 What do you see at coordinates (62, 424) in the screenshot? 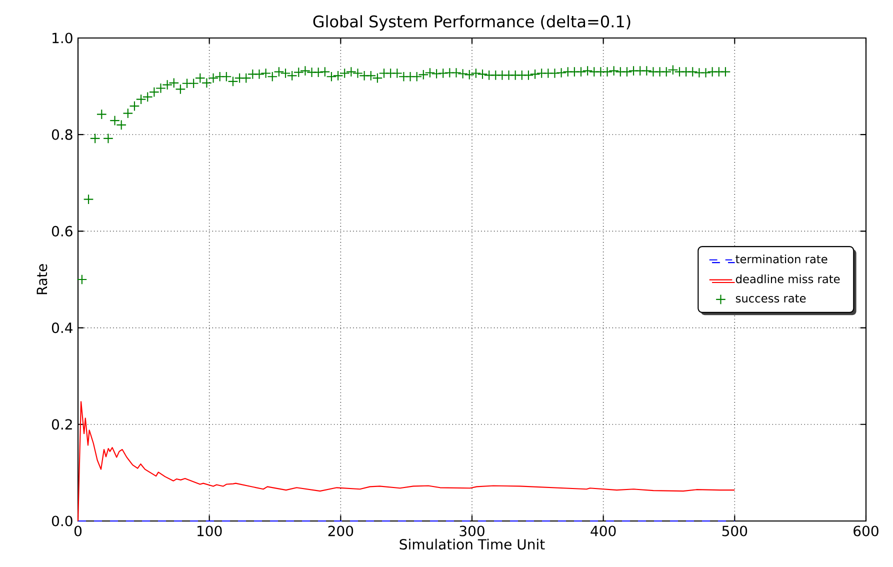
I see `y-tick-label: 0.2` at bounding box center [62, 424].